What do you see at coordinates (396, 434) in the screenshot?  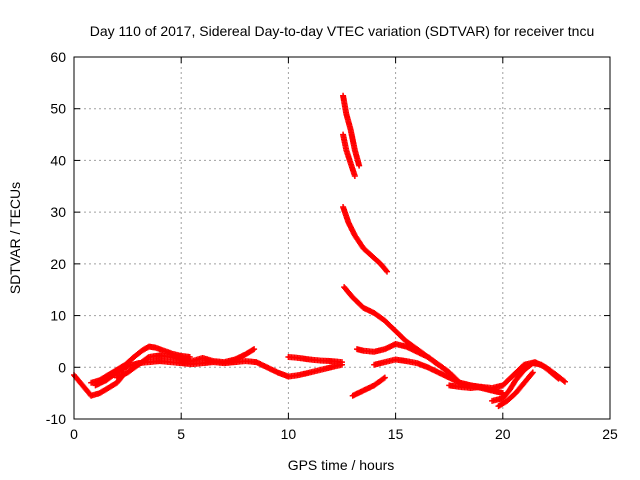 I see `x-tick-label: 15` at bounding box center [396, 434].